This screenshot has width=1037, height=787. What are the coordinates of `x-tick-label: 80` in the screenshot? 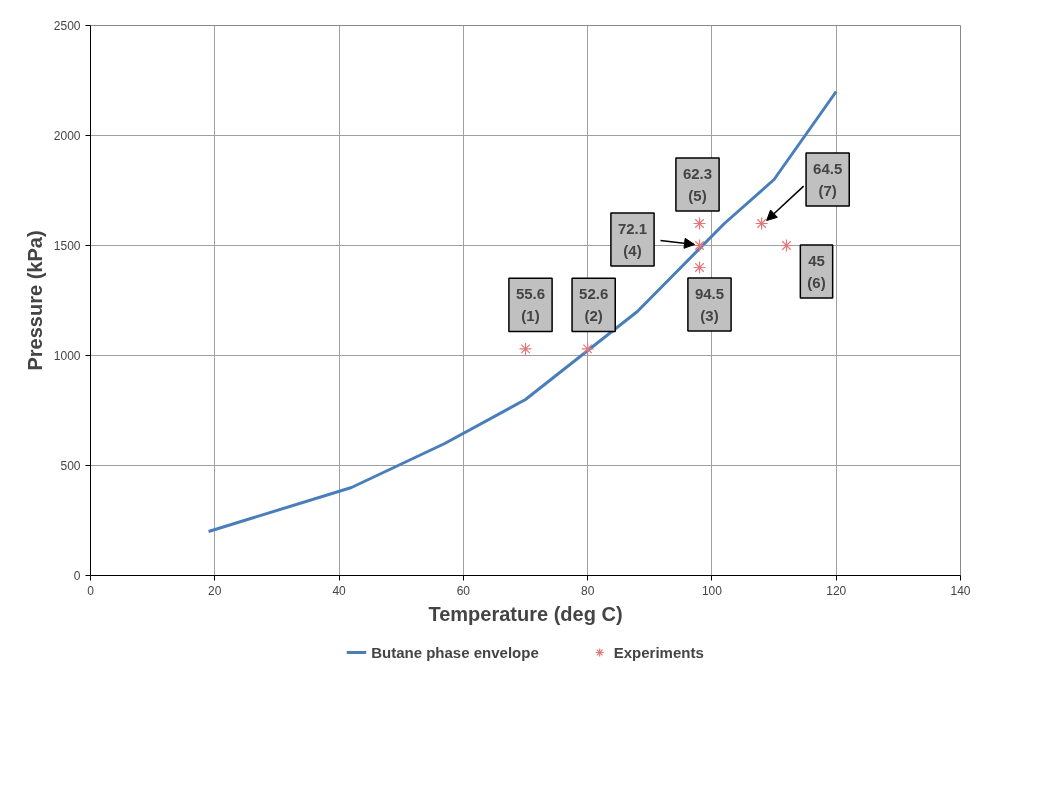 It's located at (587, 590).